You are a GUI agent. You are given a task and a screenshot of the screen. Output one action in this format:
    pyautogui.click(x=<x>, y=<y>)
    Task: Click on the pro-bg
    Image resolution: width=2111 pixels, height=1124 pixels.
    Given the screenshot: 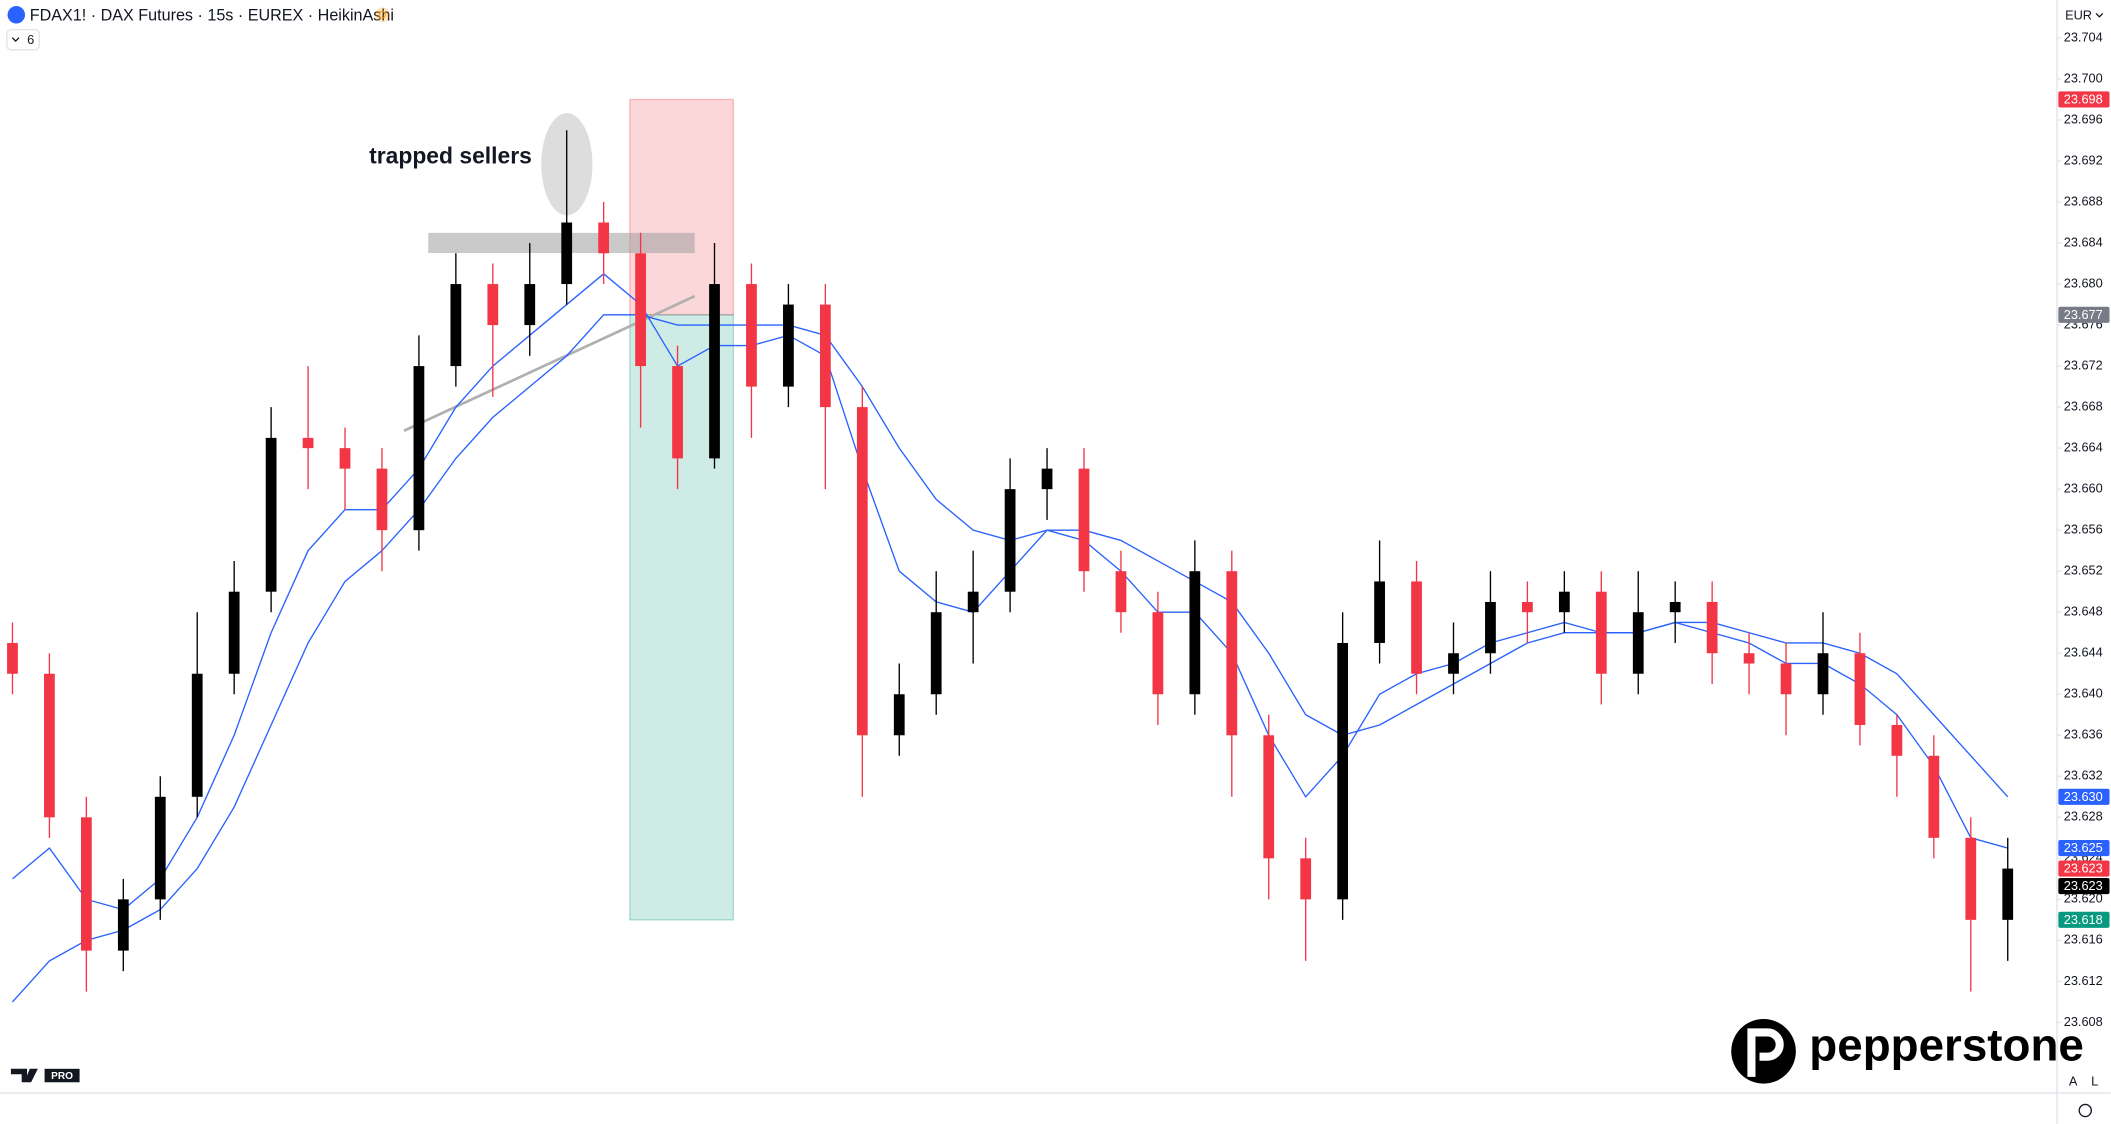 What is the action you would take?
    pyautogui.click(x=62, y=1075)
    